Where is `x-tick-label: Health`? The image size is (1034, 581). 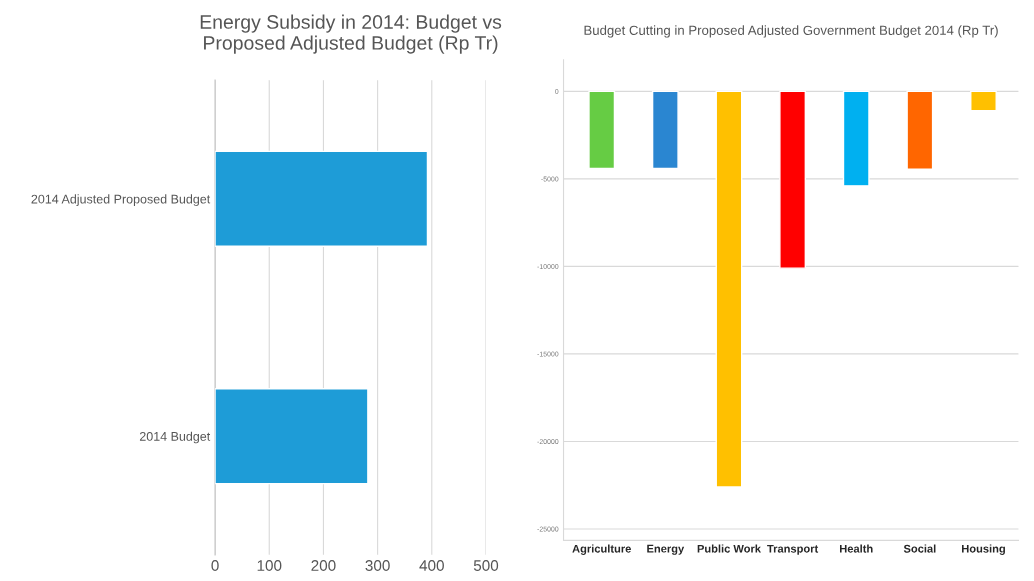 x-tick-label: Health is located at coordinates (856, 548).